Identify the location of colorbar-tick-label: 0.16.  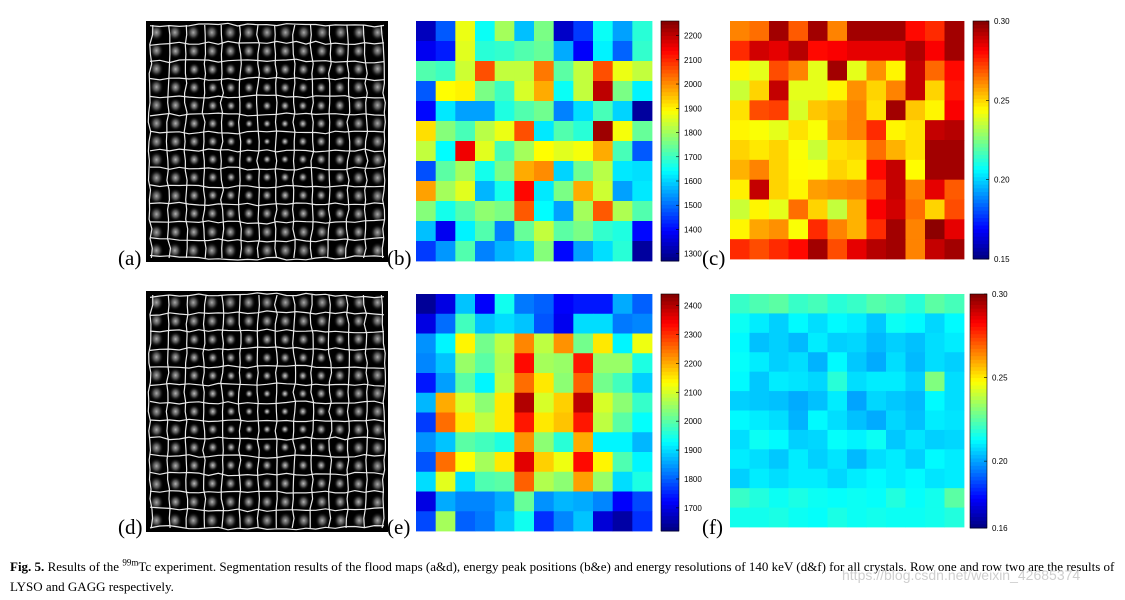
(1000, 528).